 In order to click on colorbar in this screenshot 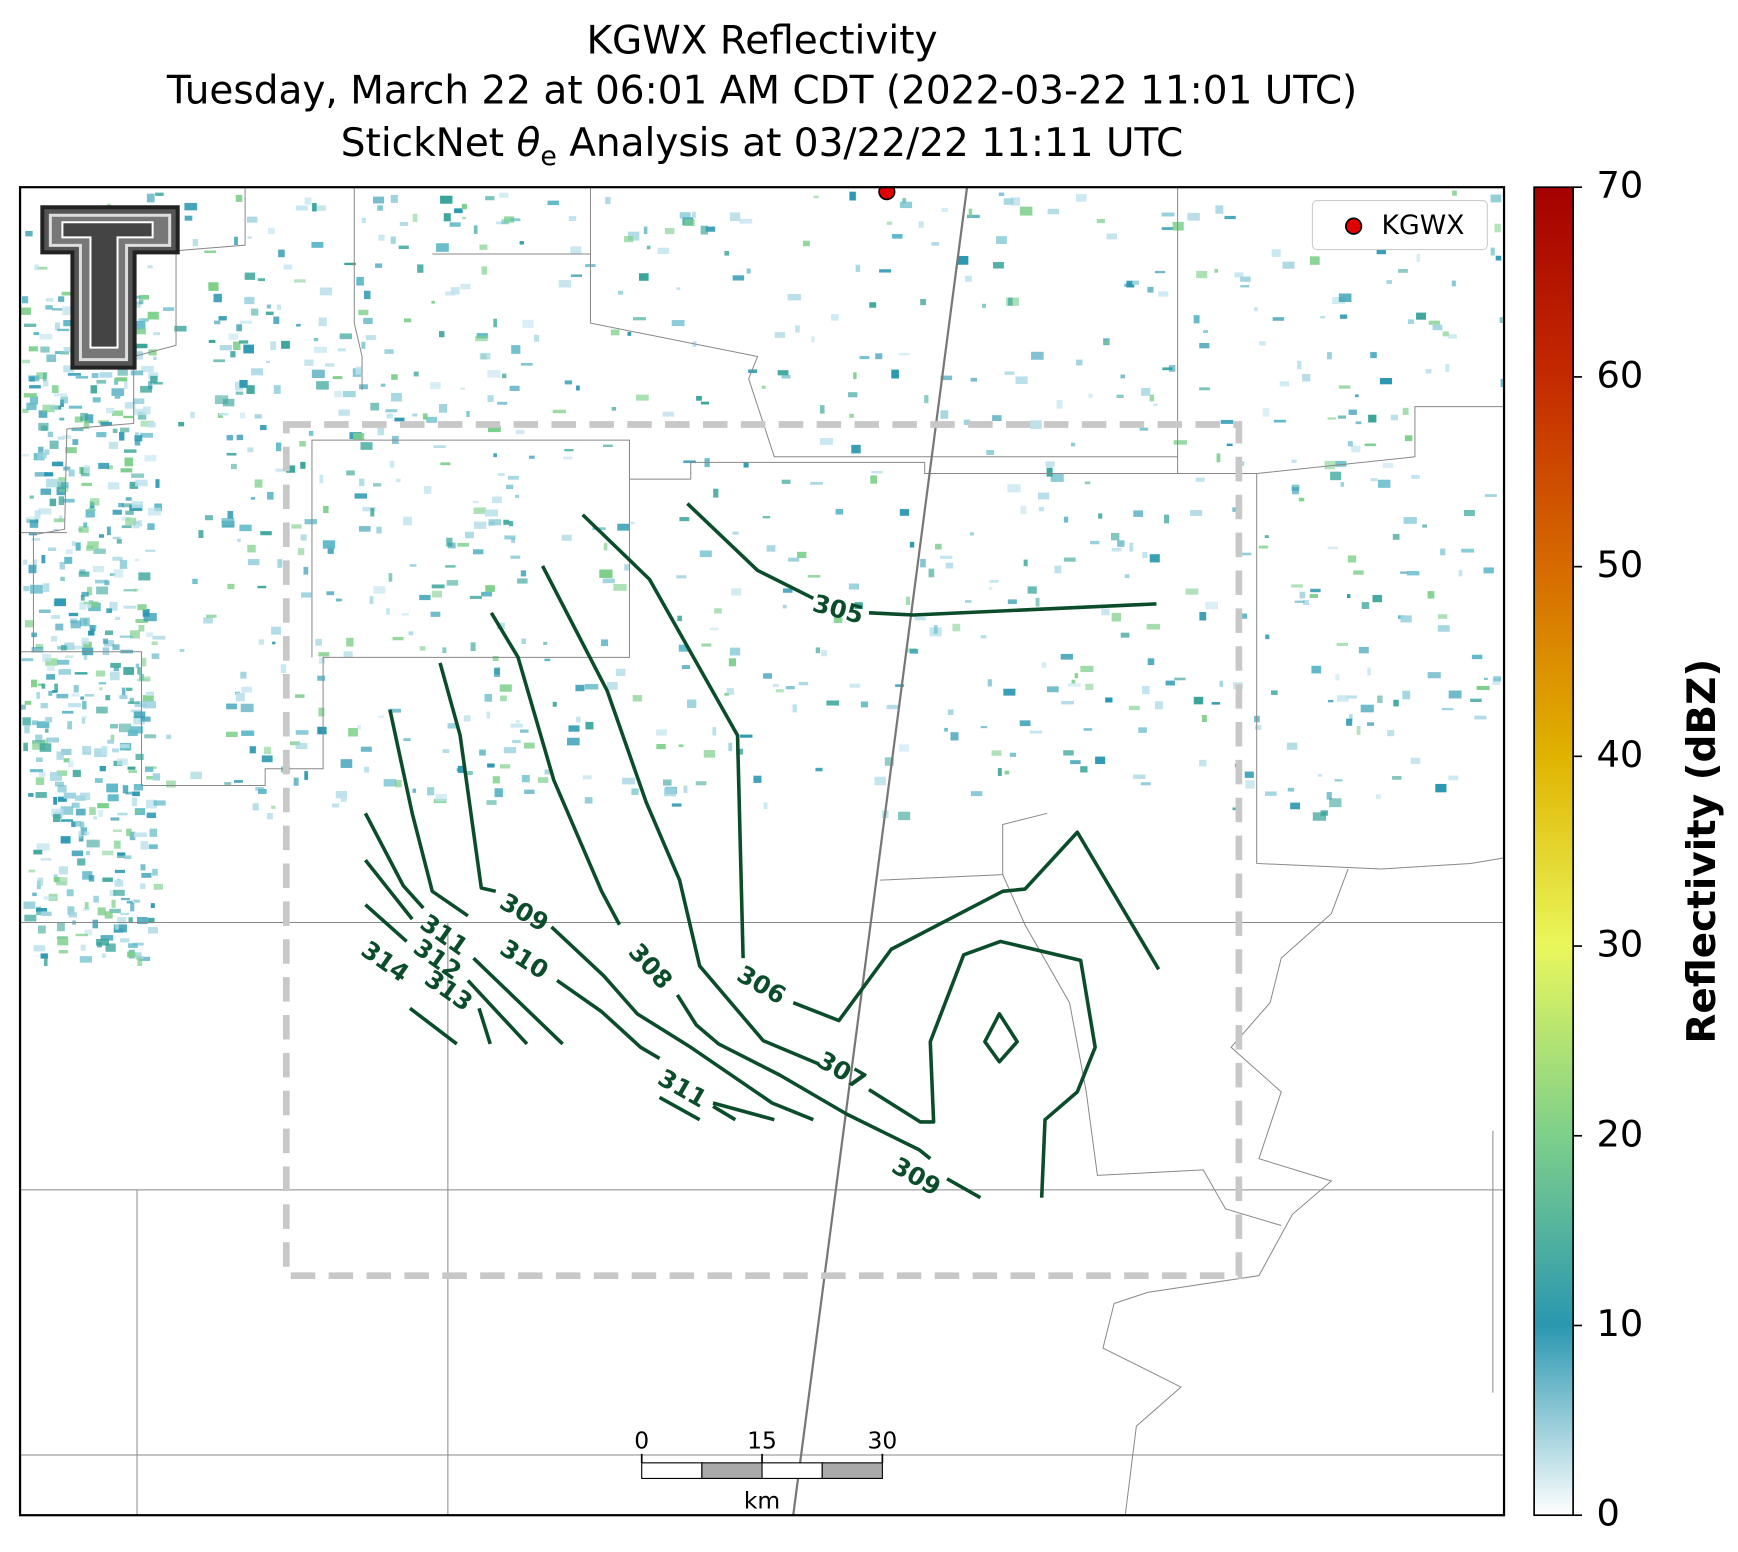, I will do `click(1553, 851)`.